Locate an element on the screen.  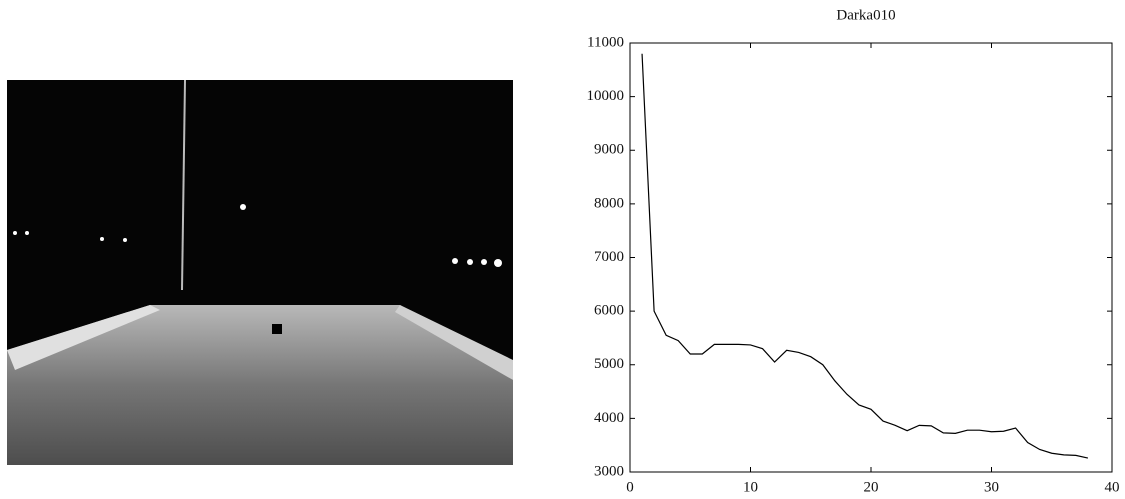
x-tick-label: 20 is located at coordinates (871, 487).